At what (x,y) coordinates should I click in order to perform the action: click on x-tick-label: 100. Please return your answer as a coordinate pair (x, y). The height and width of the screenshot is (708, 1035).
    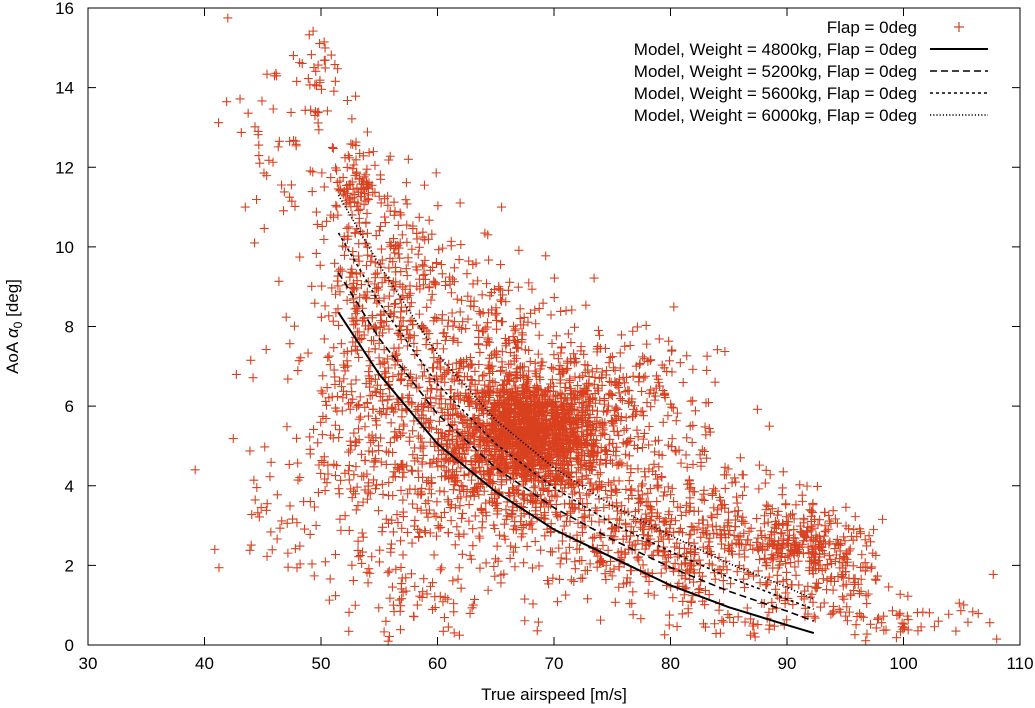
    Looking at the image, I should click on (903, 663).